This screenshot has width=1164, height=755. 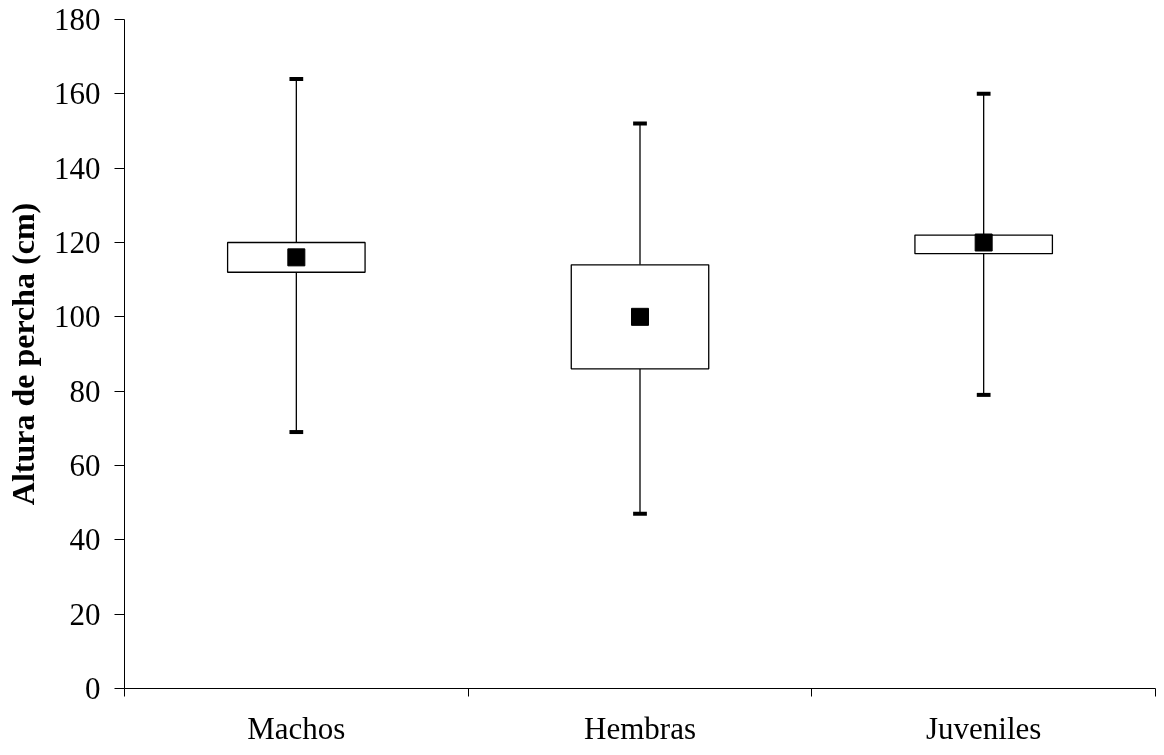 What do you see at coordinates (77, 19) in the screenshot?
I see `y-tick-label: 180` at bounding box center [77, 19].